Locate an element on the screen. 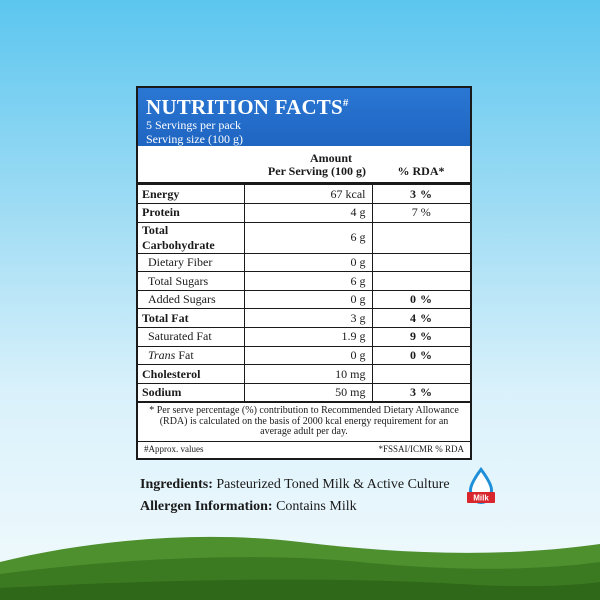 The width and height of the screenshot is (600, 600). nutrient-name: Total Fat is located at coordinates (191, 318).